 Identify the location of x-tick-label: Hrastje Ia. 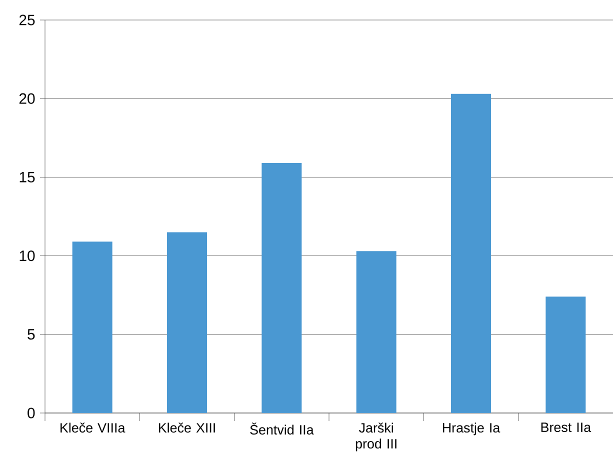
(471, 429).